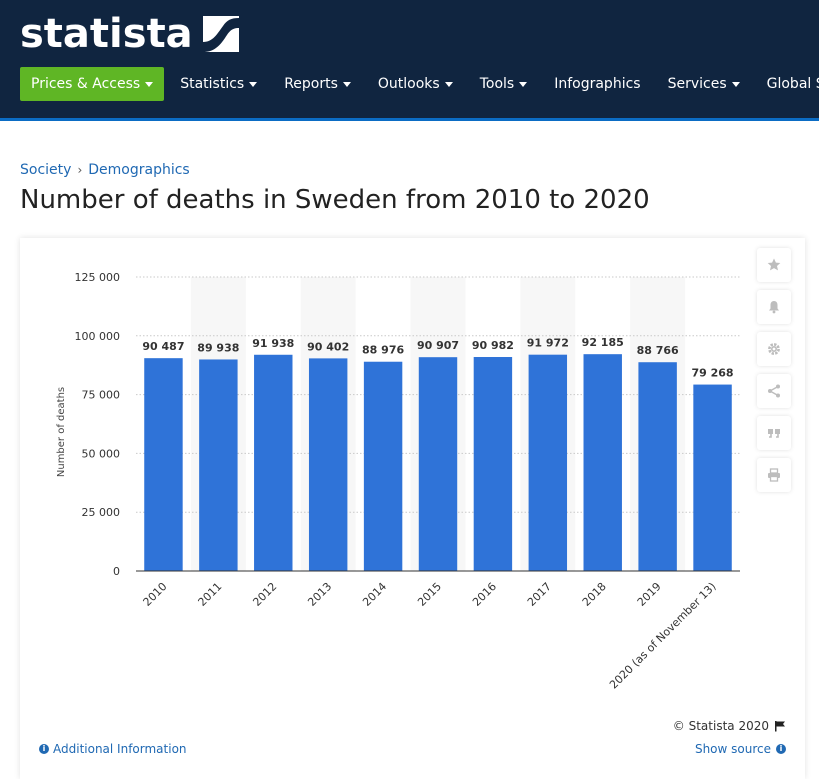 The height and width of the screenshot is (779, 819). What do you see at coordinates (780, 726) in the screenshot?
I see `flag-icon` at bounding box center [780, 726].